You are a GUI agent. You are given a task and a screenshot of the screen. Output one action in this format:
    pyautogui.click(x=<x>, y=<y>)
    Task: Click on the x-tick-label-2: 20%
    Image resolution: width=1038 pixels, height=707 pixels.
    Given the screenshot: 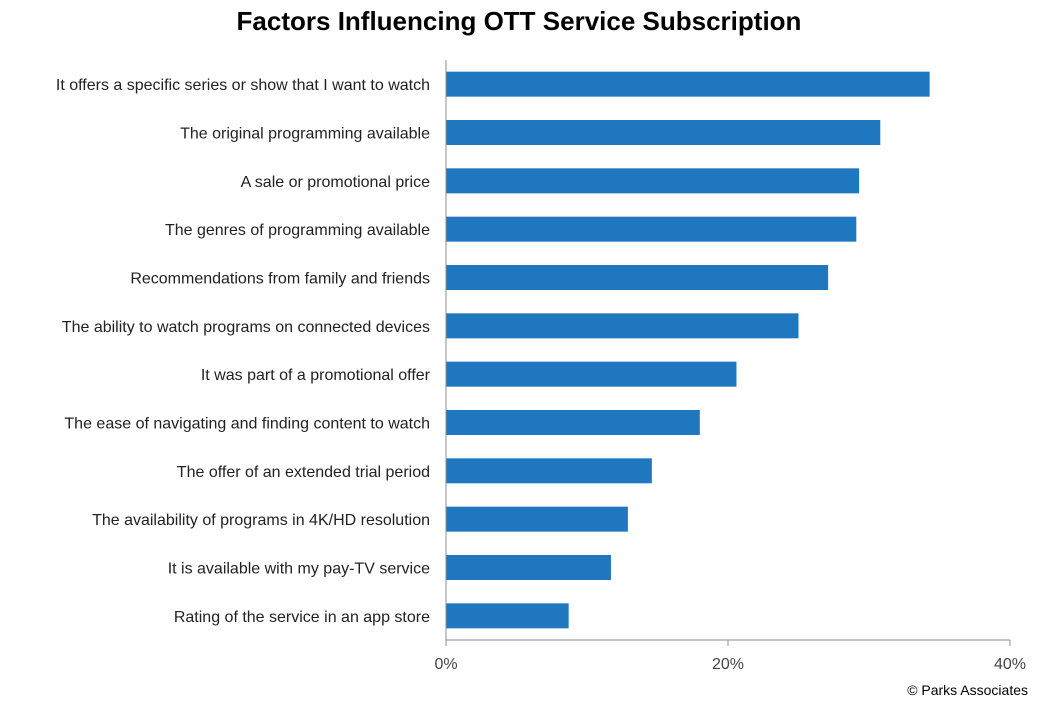 What is the action you would take?
    pyautogui.click(x=728, y=664)
    